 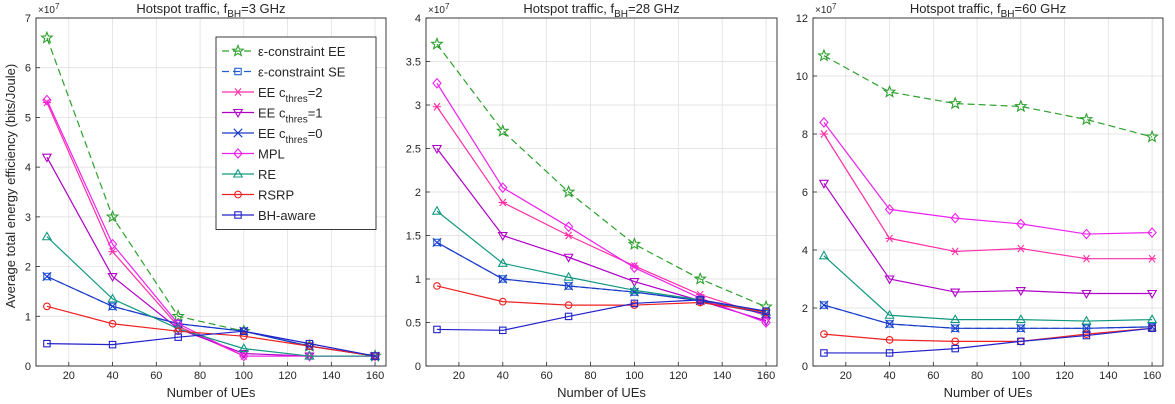 I want to click on legend-label: MPL, so click(x=271, y=154).